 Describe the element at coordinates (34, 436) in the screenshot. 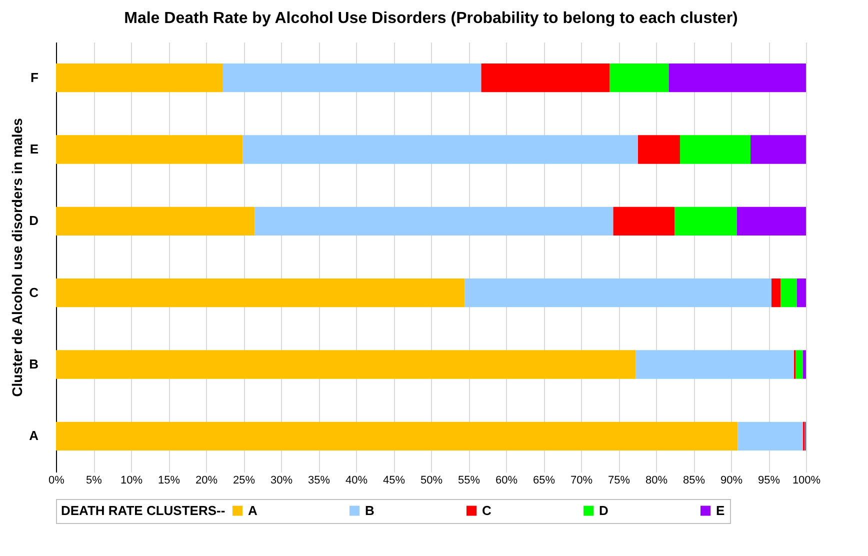

I see `y-tick-label: A` at that location.